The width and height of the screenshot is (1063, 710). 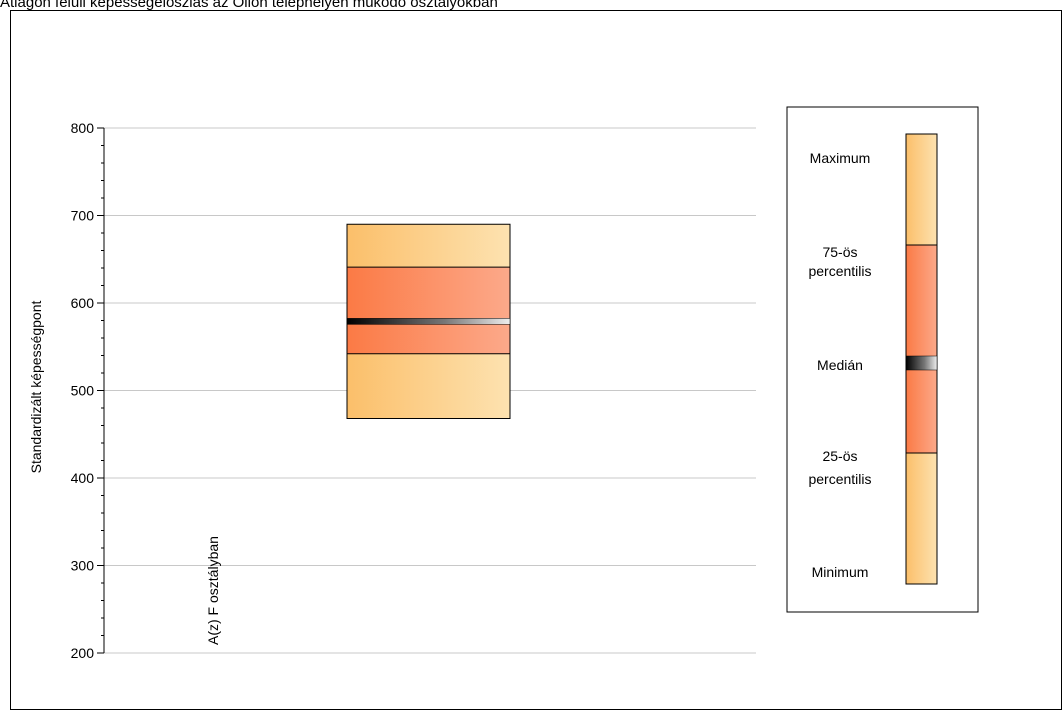 I want to click on legend-label: 25-ös percentilis, so click(x=839, y=467).